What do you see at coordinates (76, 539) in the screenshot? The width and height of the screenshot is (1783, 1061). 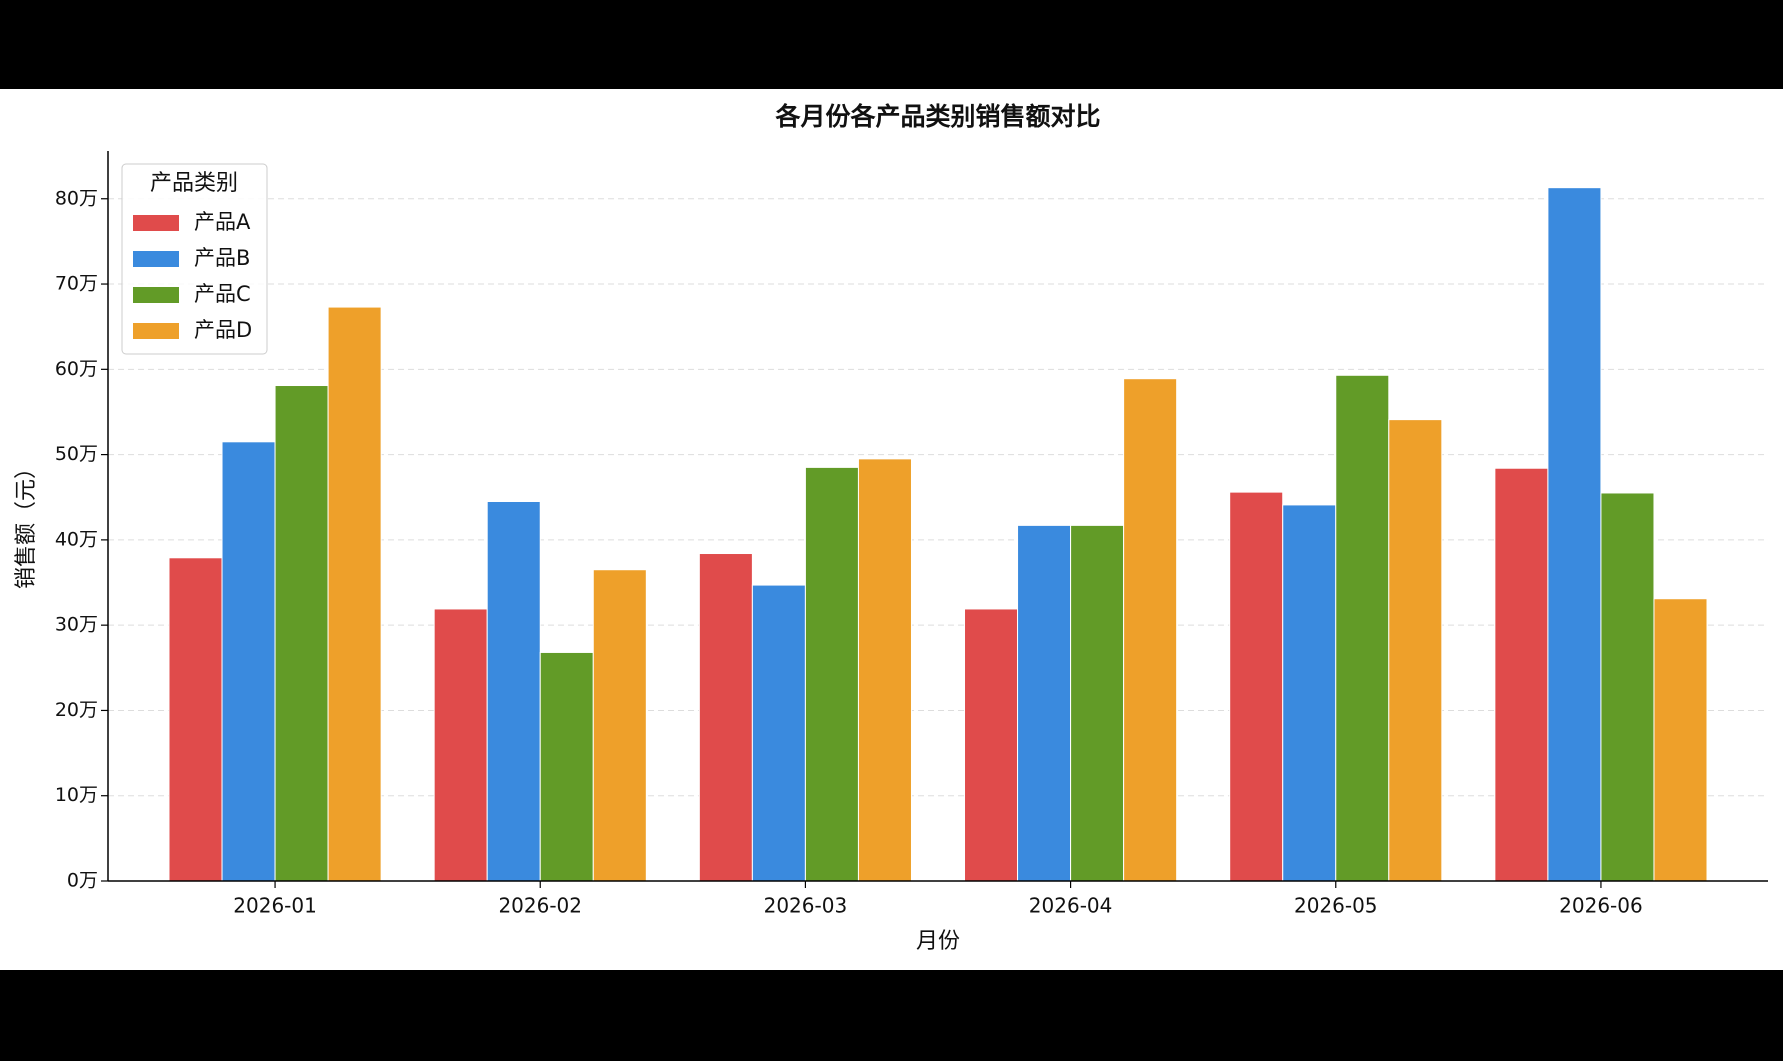 I see `y-tick-label: 40万` at bounding box center [76, 539].